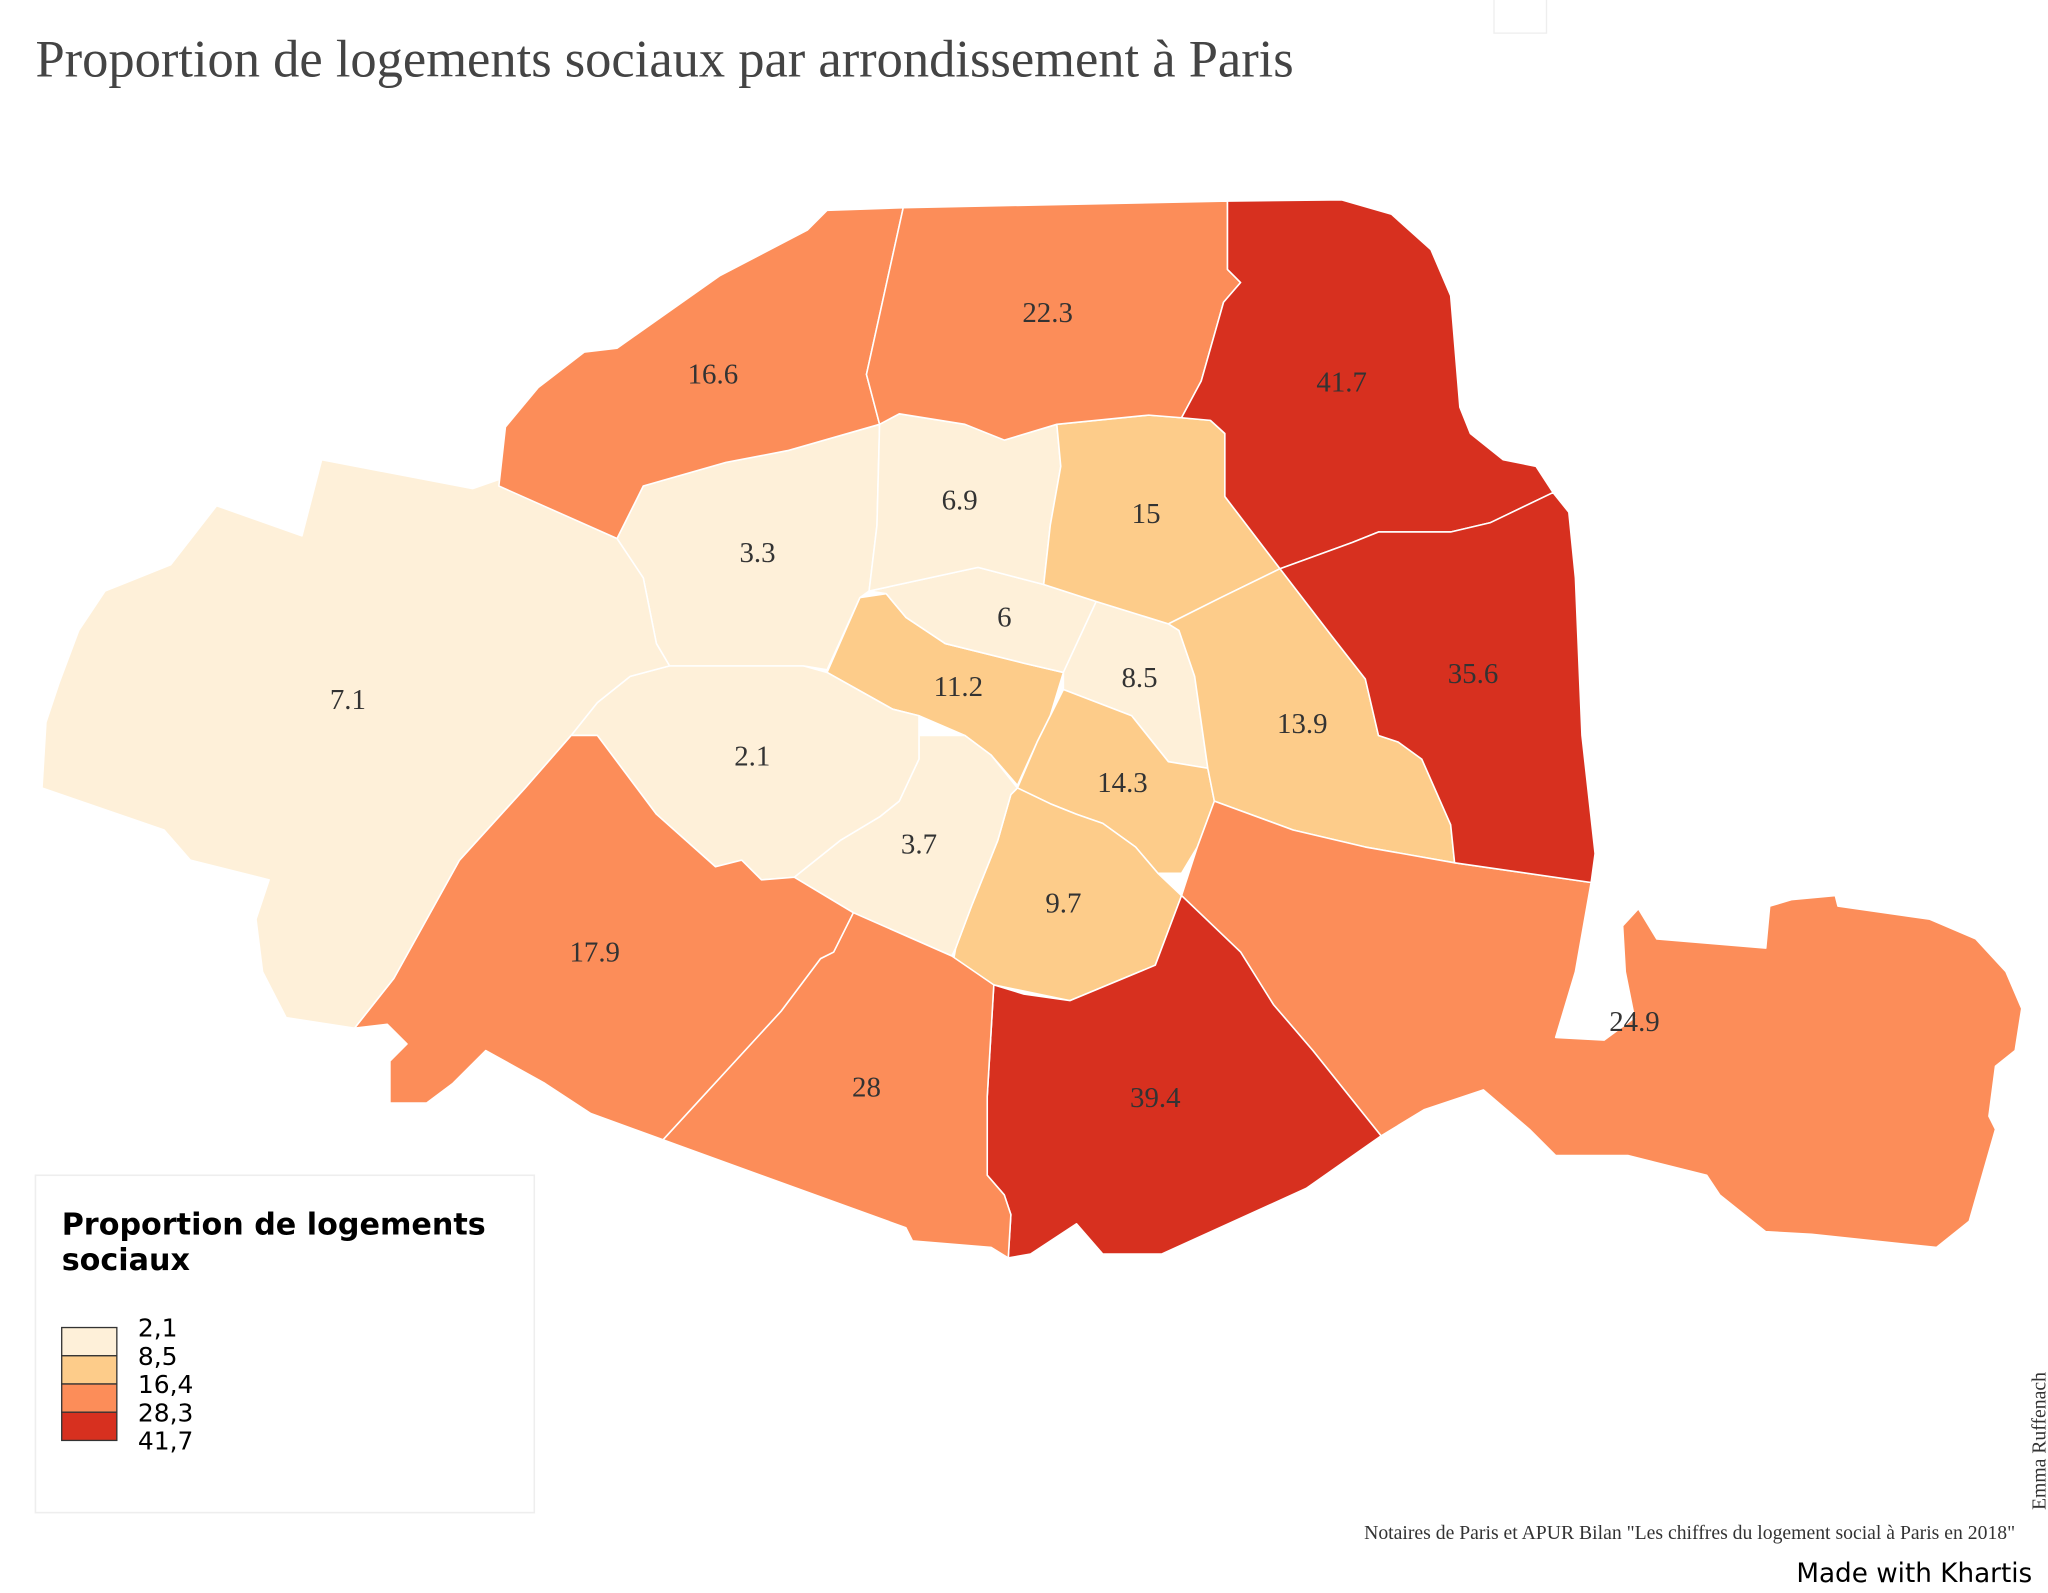 This screenshot has height=1593, width=2048. What do you see at coordinates (1047, 313) in the screenshot?
I see `value-label-18e: 22.3` at bounding box center [1047, 313].